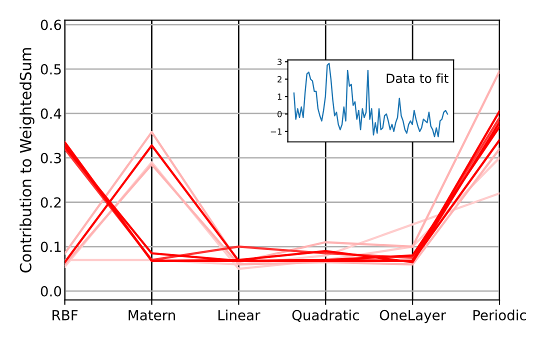 This screenshot has width=540, height=337. I want to click on y-tick-label: 0.5, so click(50, 69).